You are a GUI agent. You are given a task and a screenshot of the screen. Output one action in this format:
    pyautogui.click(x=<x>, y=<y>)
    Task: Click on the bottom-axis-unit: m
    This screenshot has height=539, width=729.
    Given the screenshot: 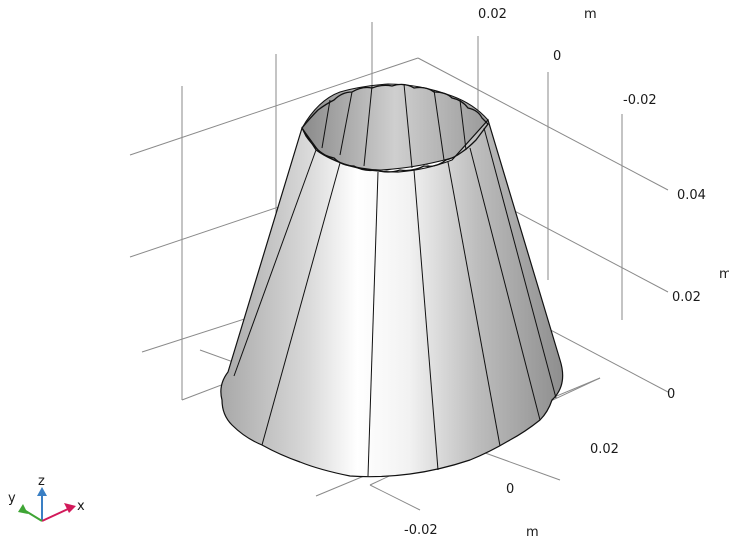 What is the action you would take?
    pyautogui.click(x=532, y=532)
    